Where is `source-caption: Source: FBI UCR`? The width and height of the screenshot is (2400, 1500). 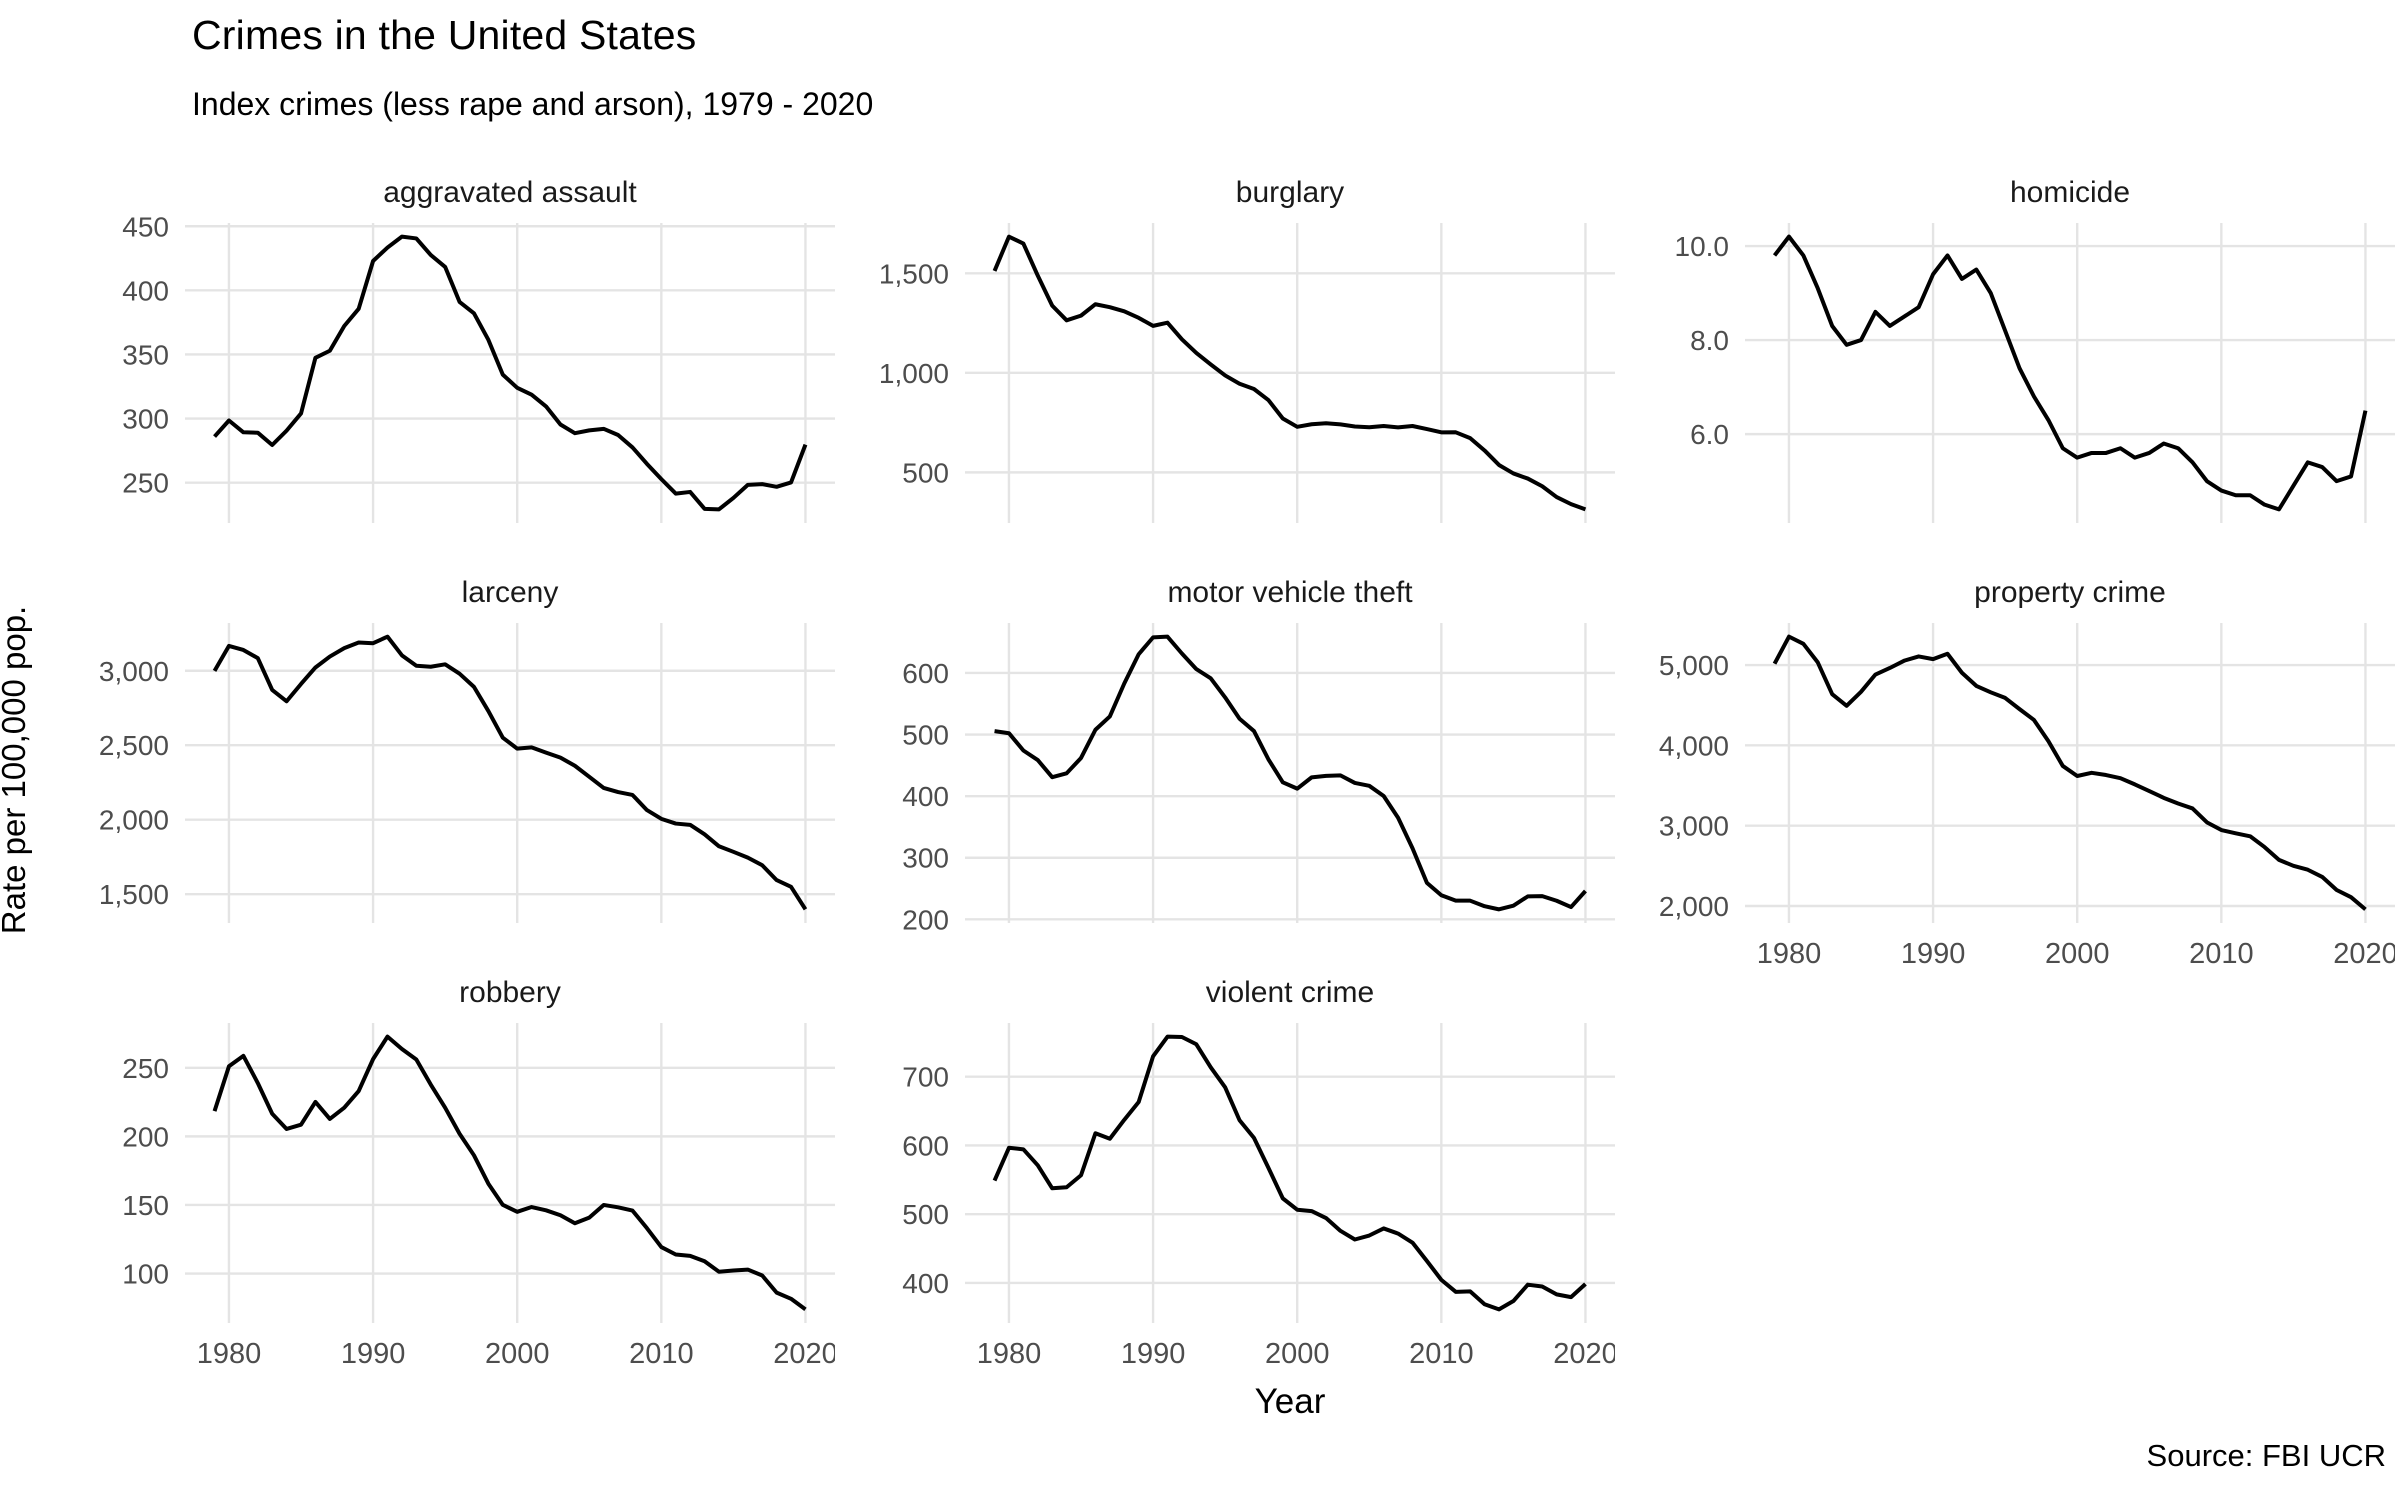 source-caption: Source: FBI UCR is located at coordinates (2266, 1455).